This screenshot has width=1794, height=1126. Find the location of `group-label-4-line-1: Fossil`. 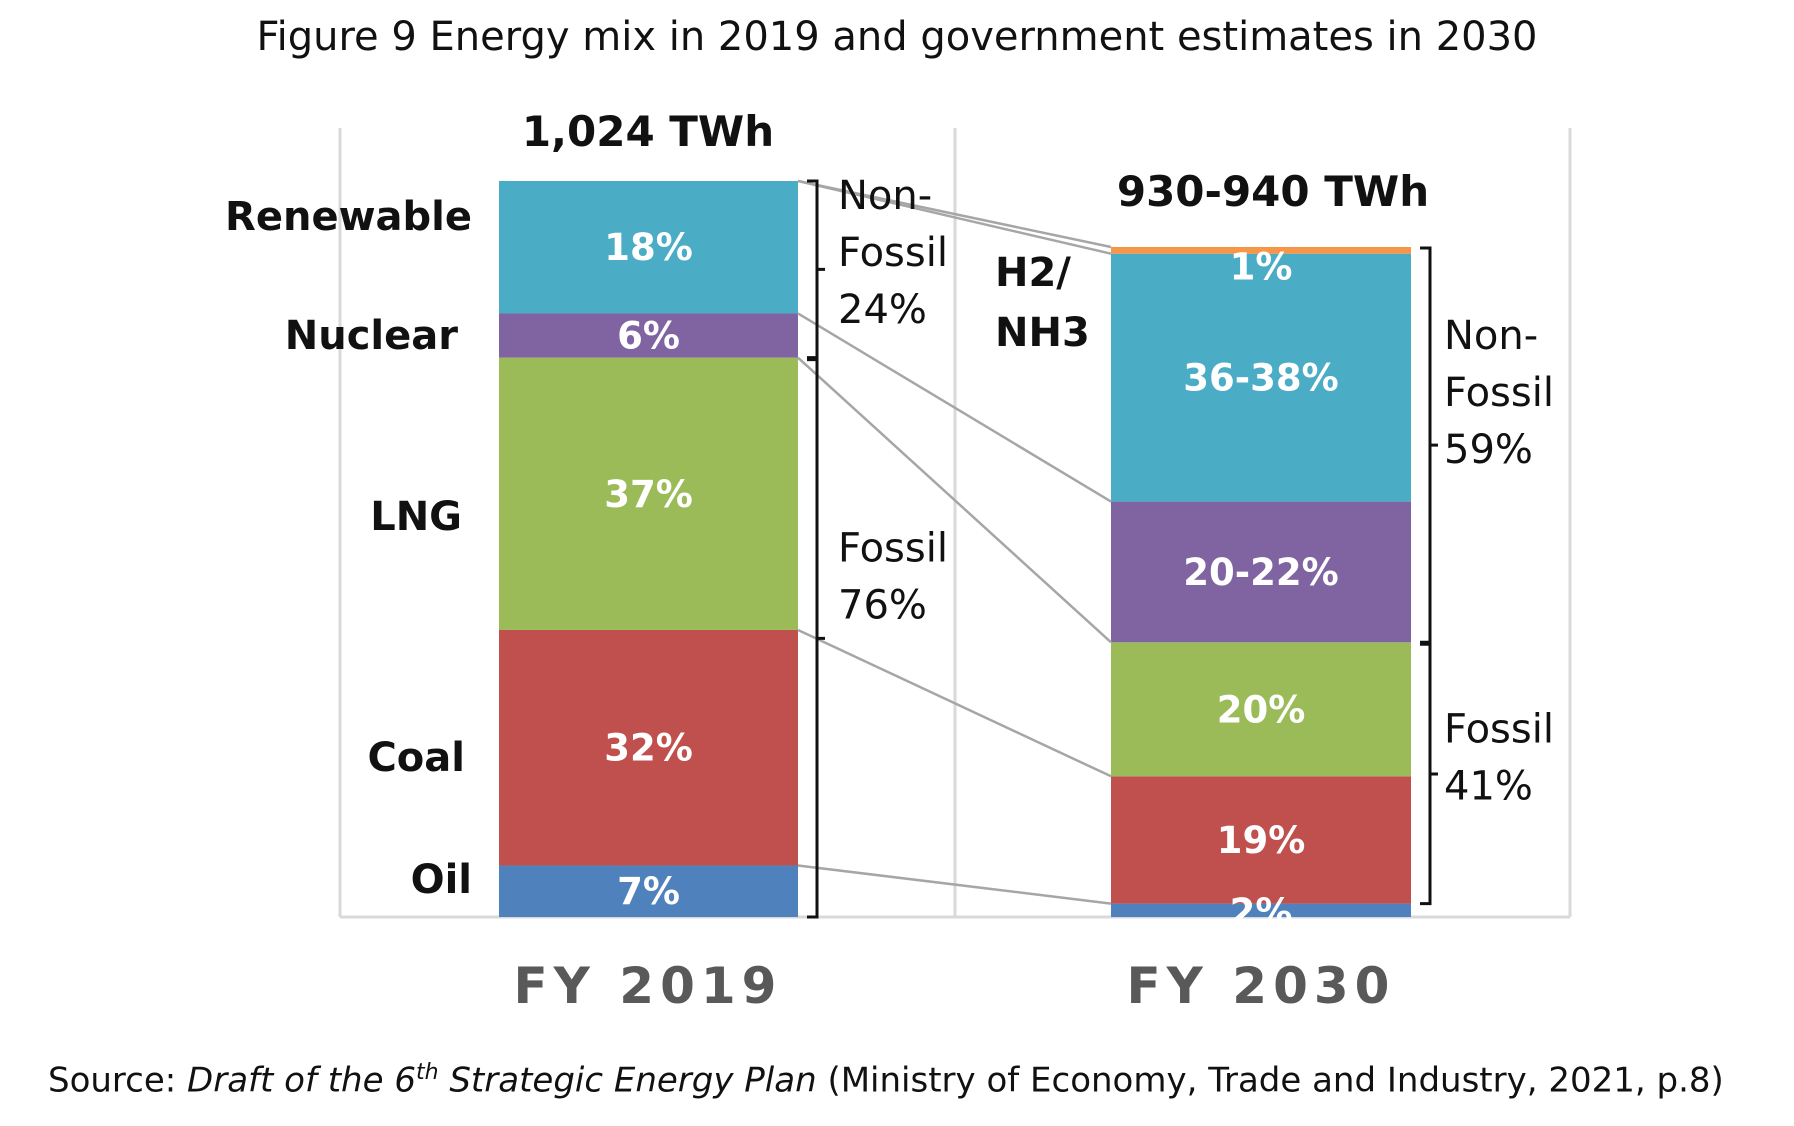

group-label-4-line-1: Fossil is located at coordinates (1499, 730).